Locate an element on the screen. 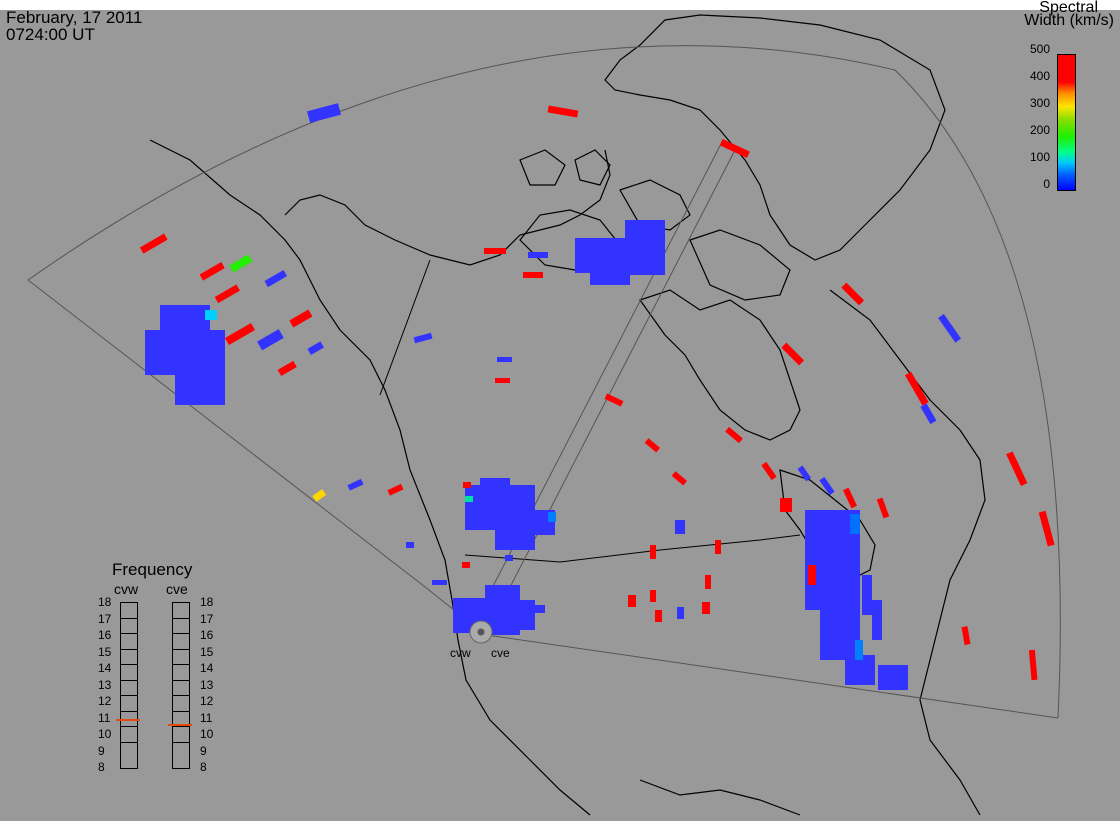 Image resolution: width=1120 pixels, height=821 pixels. colorbar-title-line1: Spectral is located at coordinates (1068, 8).